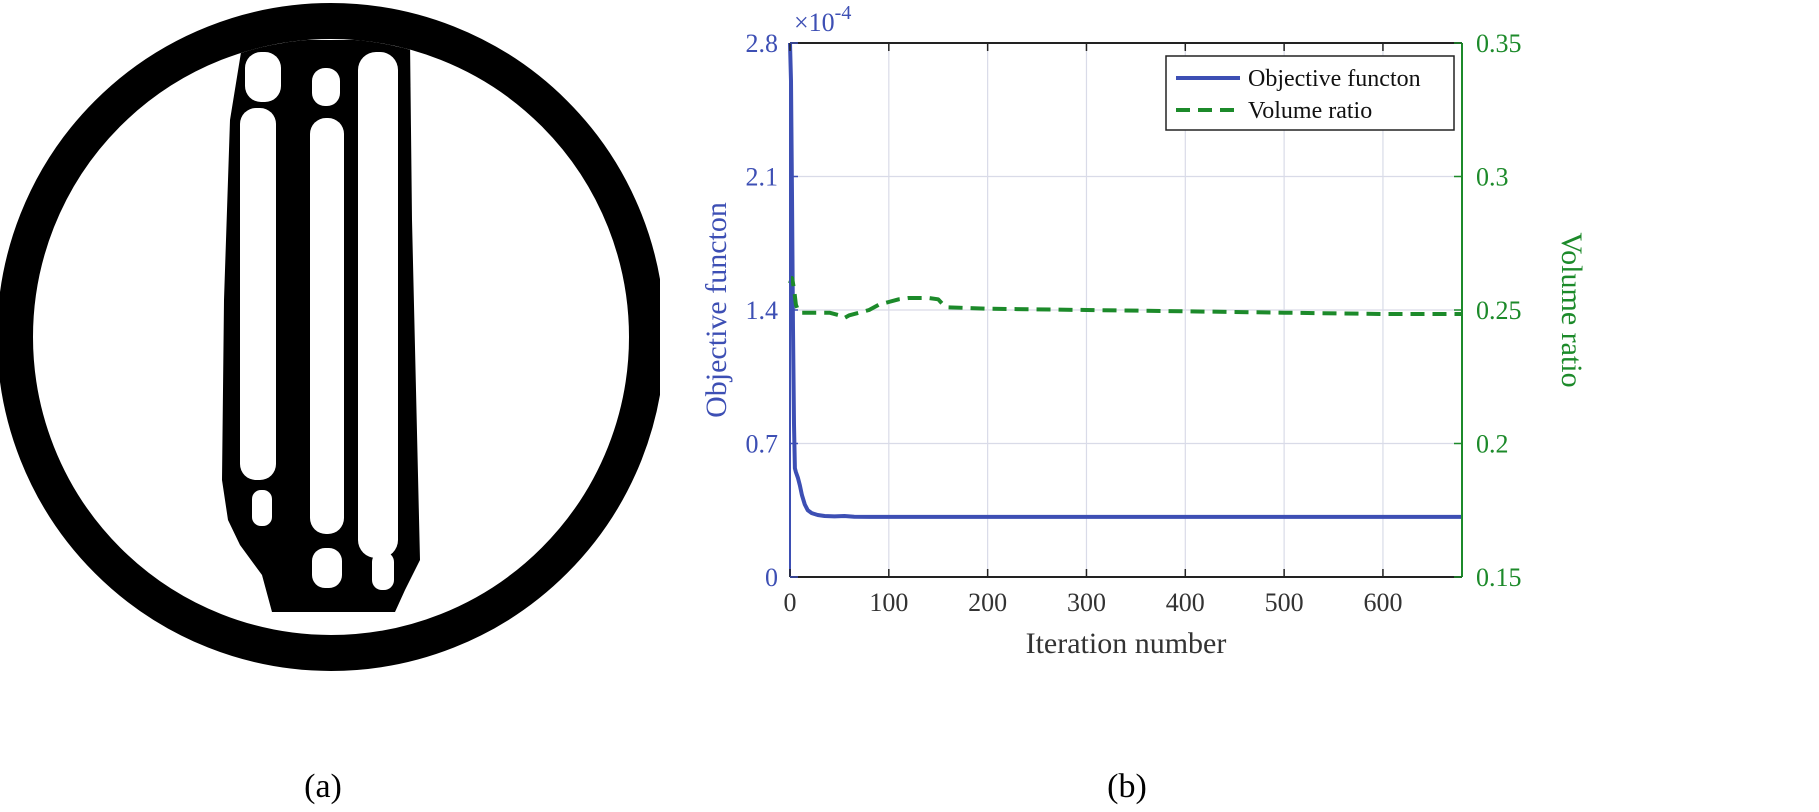 This screenshot has height=812, width=1819. Describe the element at coordinates (762, 310) in the screenshot. I see `y-left-tick-label: 1.4` at that location.